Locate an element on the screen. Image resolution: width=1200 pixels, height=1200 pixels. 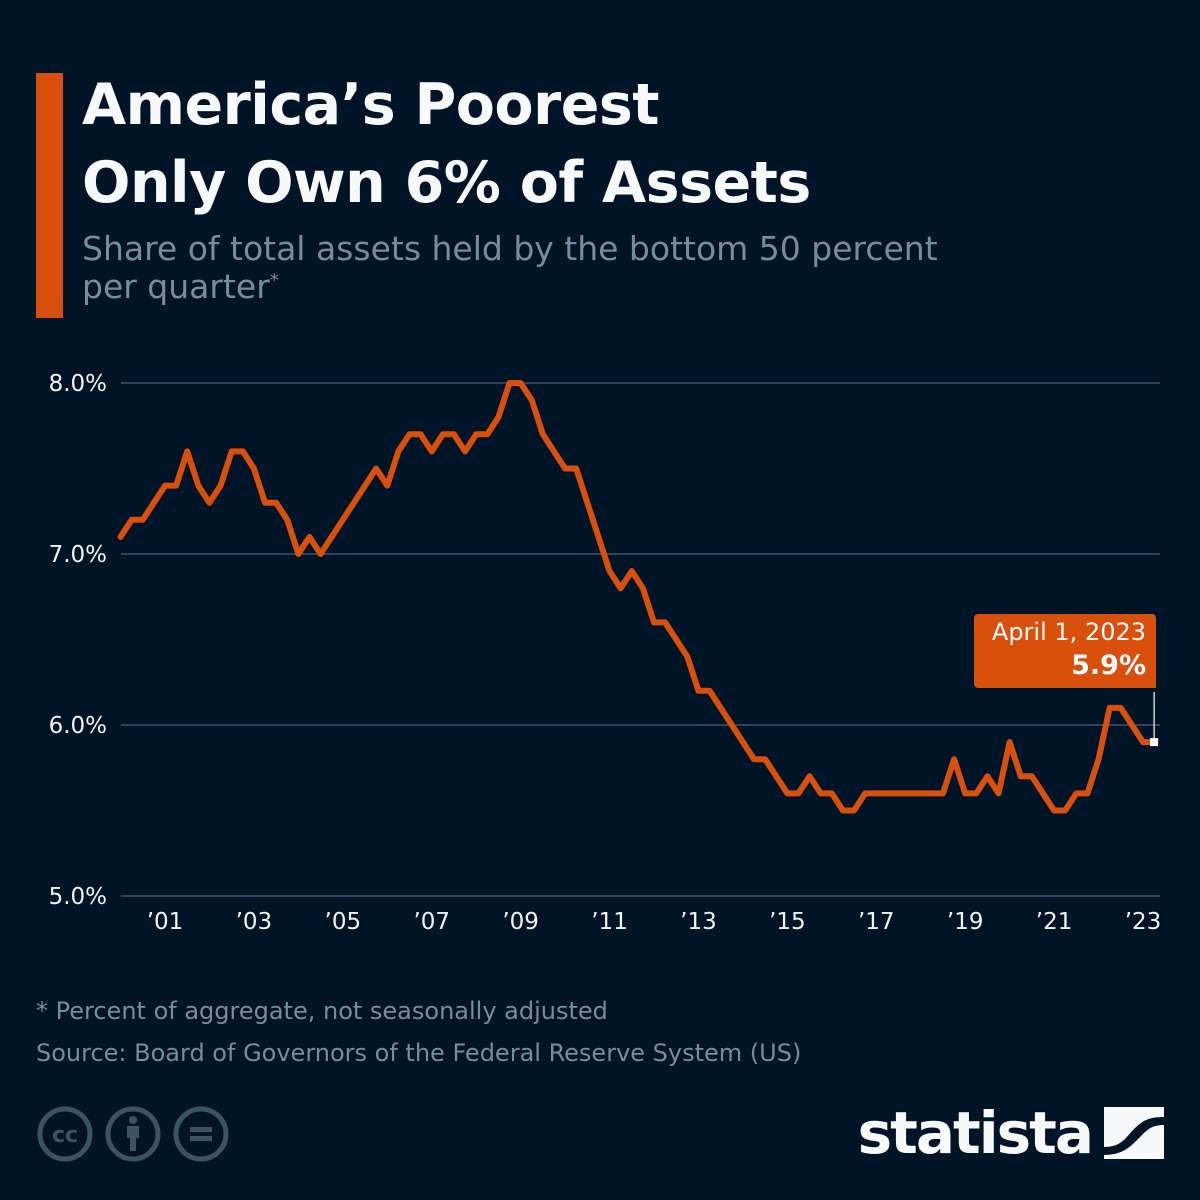
y-tick-label: 5.0% is located at coordinates (78, 897).